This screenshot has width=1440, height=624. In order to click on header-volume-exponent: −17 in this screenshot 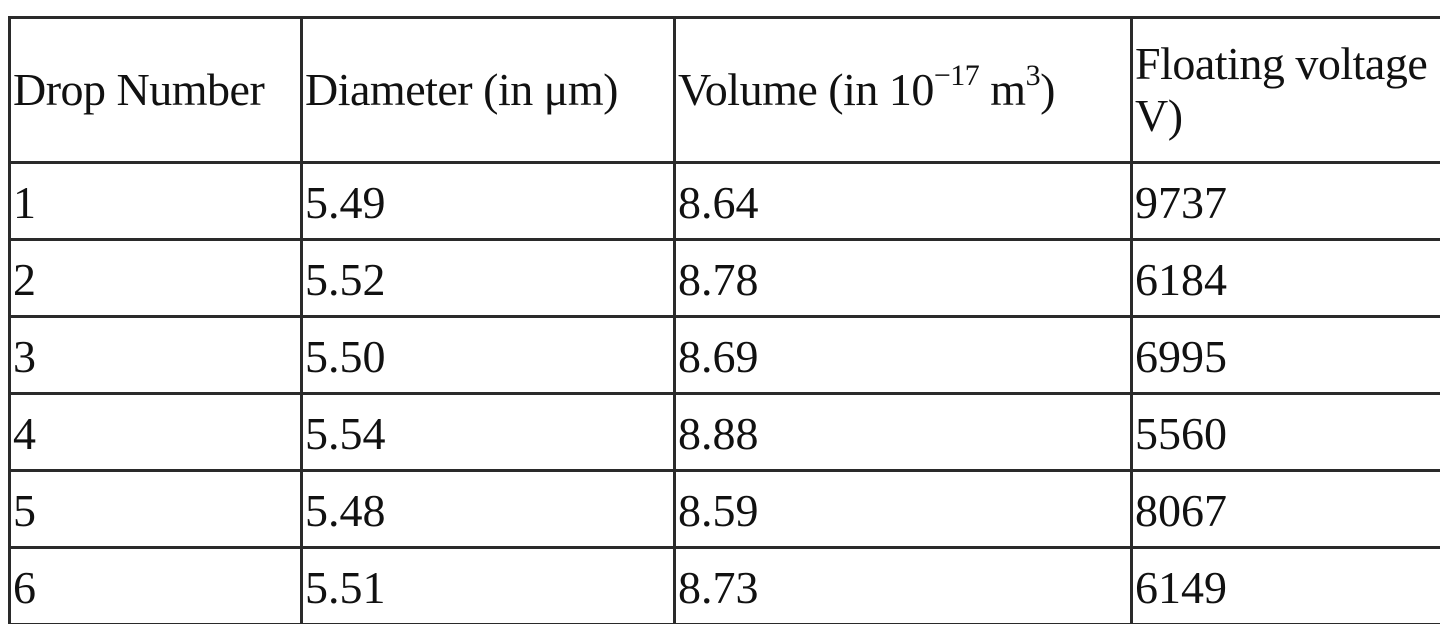, I will do `click(956, 75)`.